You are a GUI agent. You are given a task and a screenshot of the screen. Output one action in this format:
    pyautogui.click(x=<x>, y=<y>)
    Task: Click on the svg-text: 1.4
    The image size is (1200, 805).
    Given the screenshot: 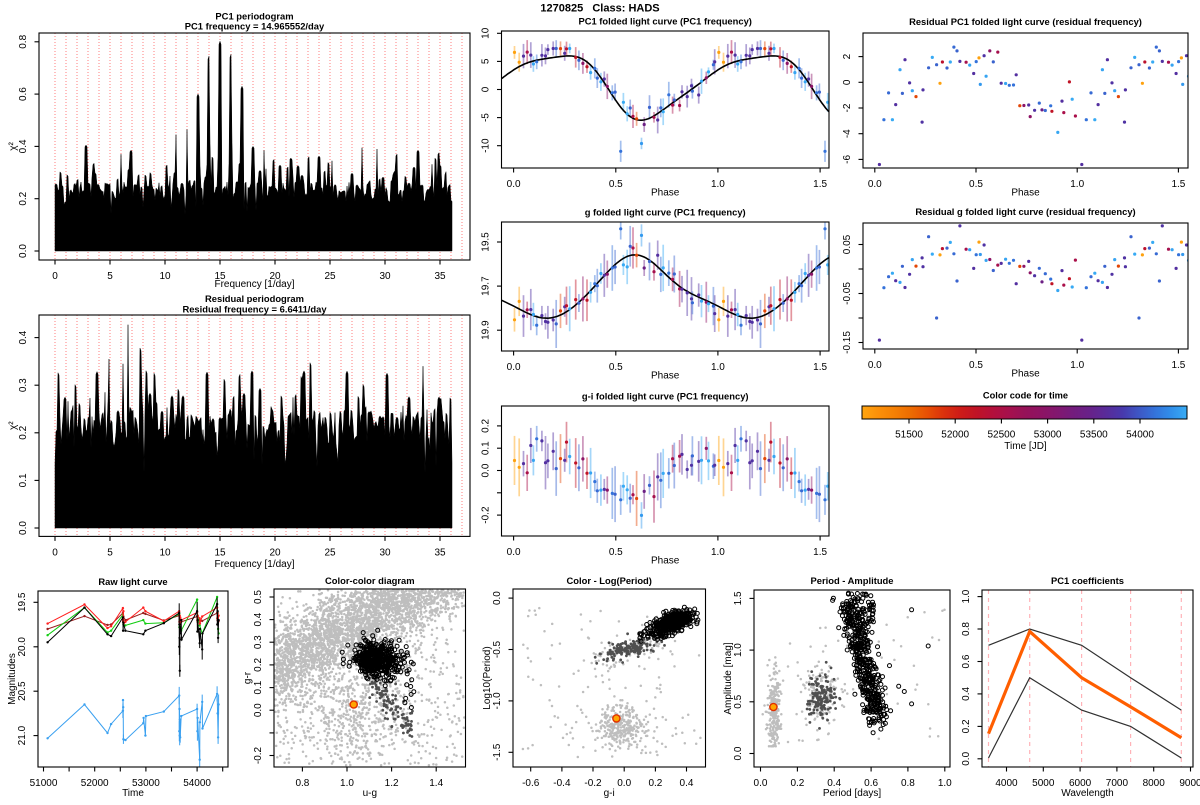 What is the action you would take?
    pyautogui.click(x=436, y=783)
    